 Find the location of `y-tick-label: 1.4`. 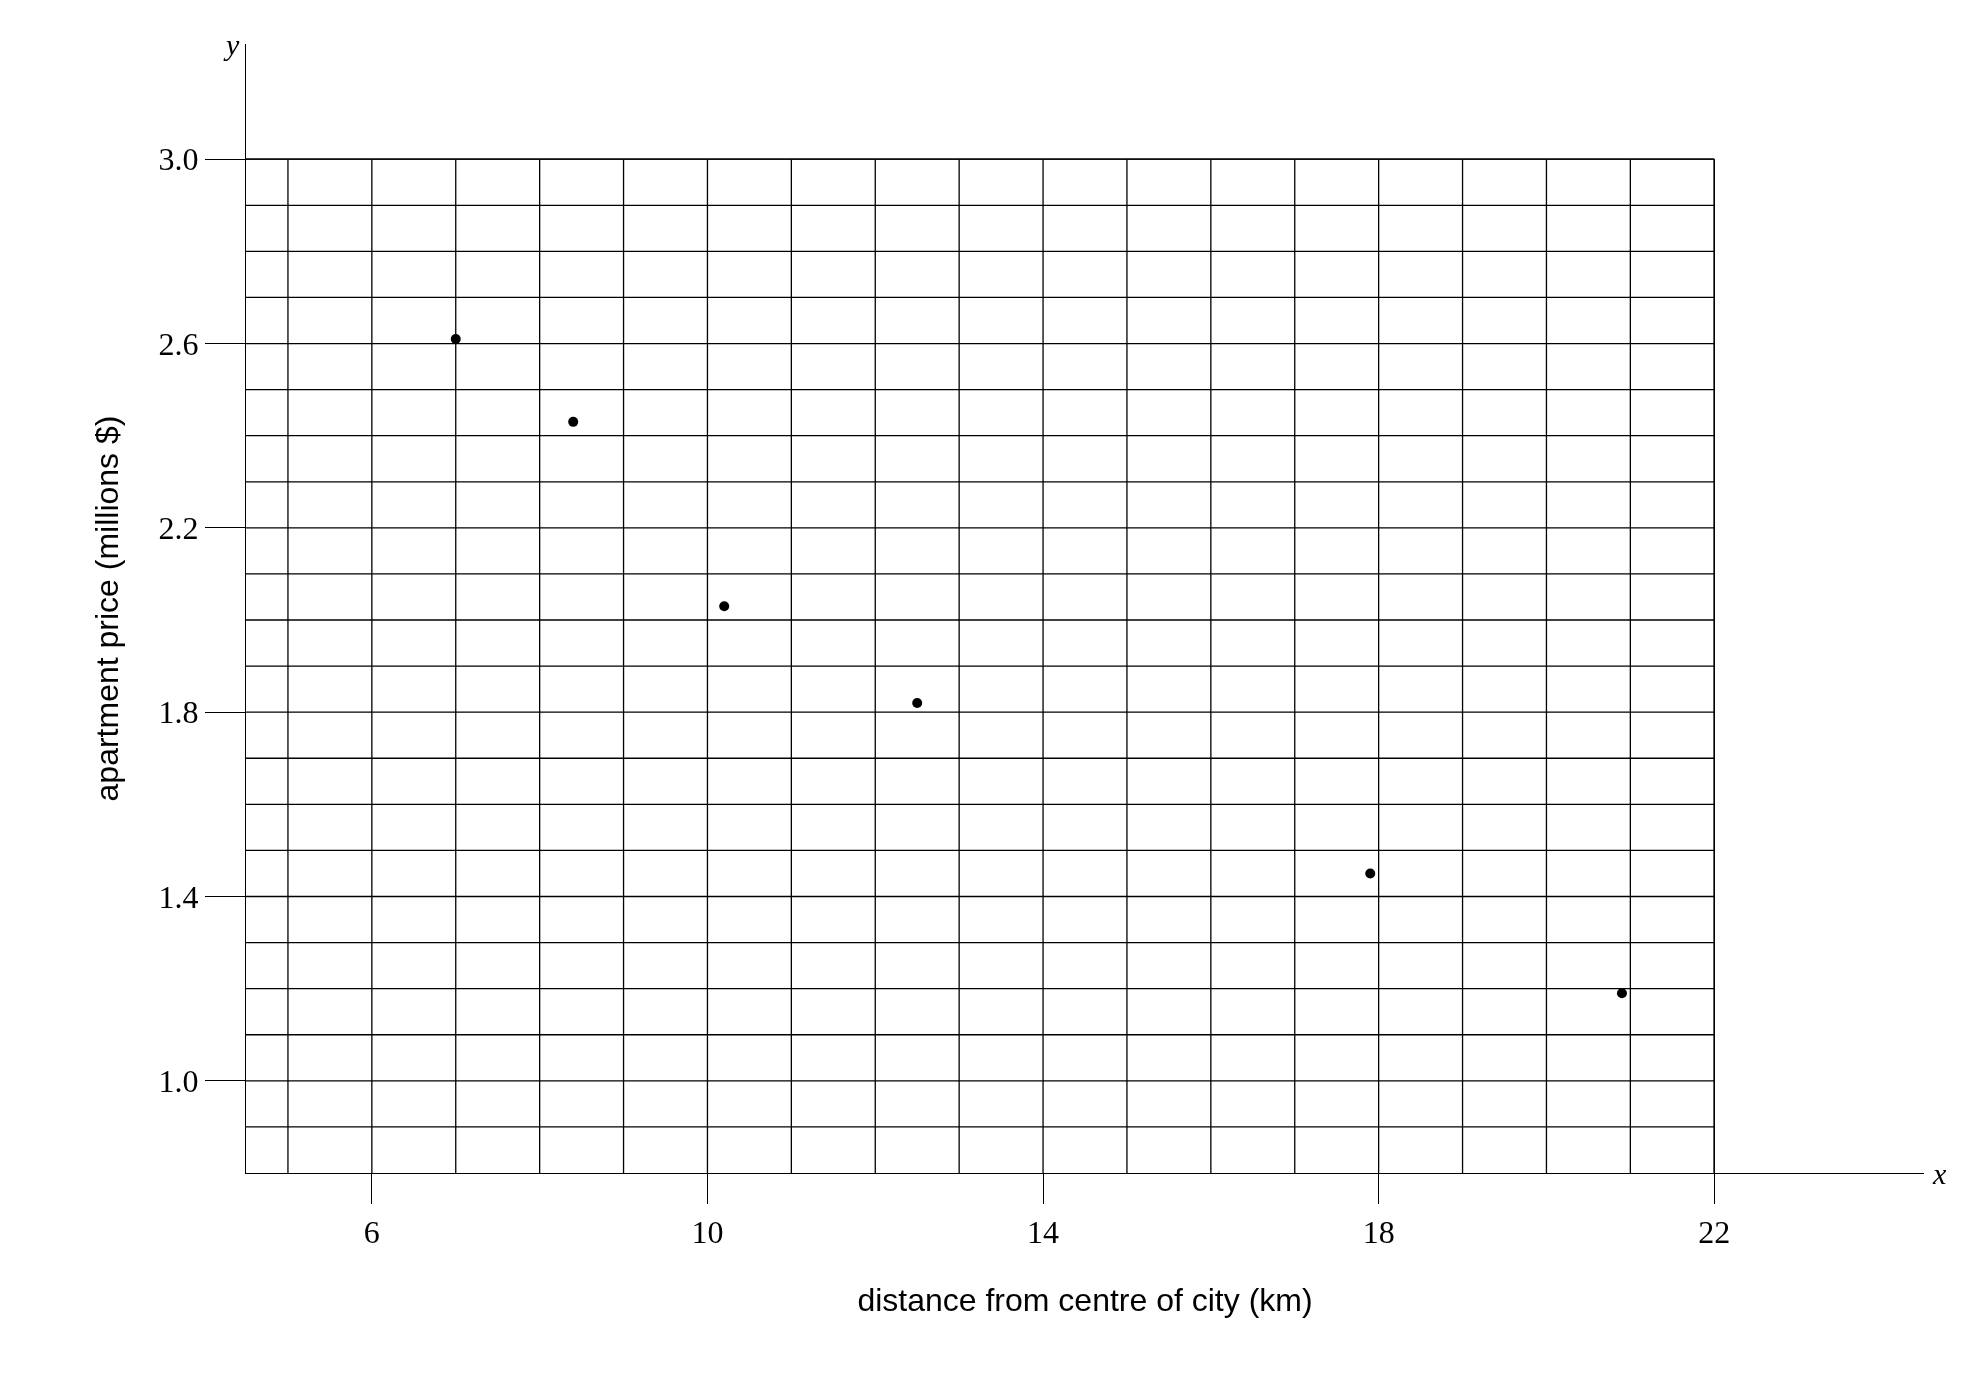

y-tick-label: 1.4 is located at coordinates (178, 896).